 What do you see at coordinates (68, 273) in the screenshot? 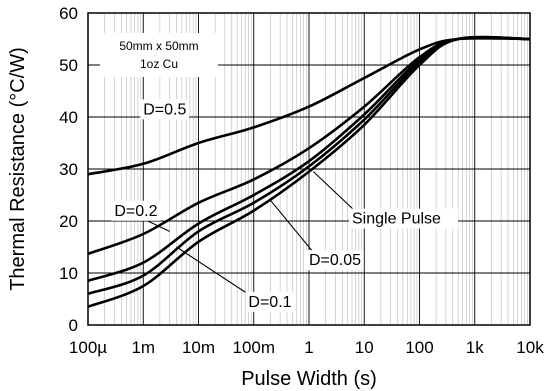
I see `y-tick-label: 10` at bounding box center [68, 273].